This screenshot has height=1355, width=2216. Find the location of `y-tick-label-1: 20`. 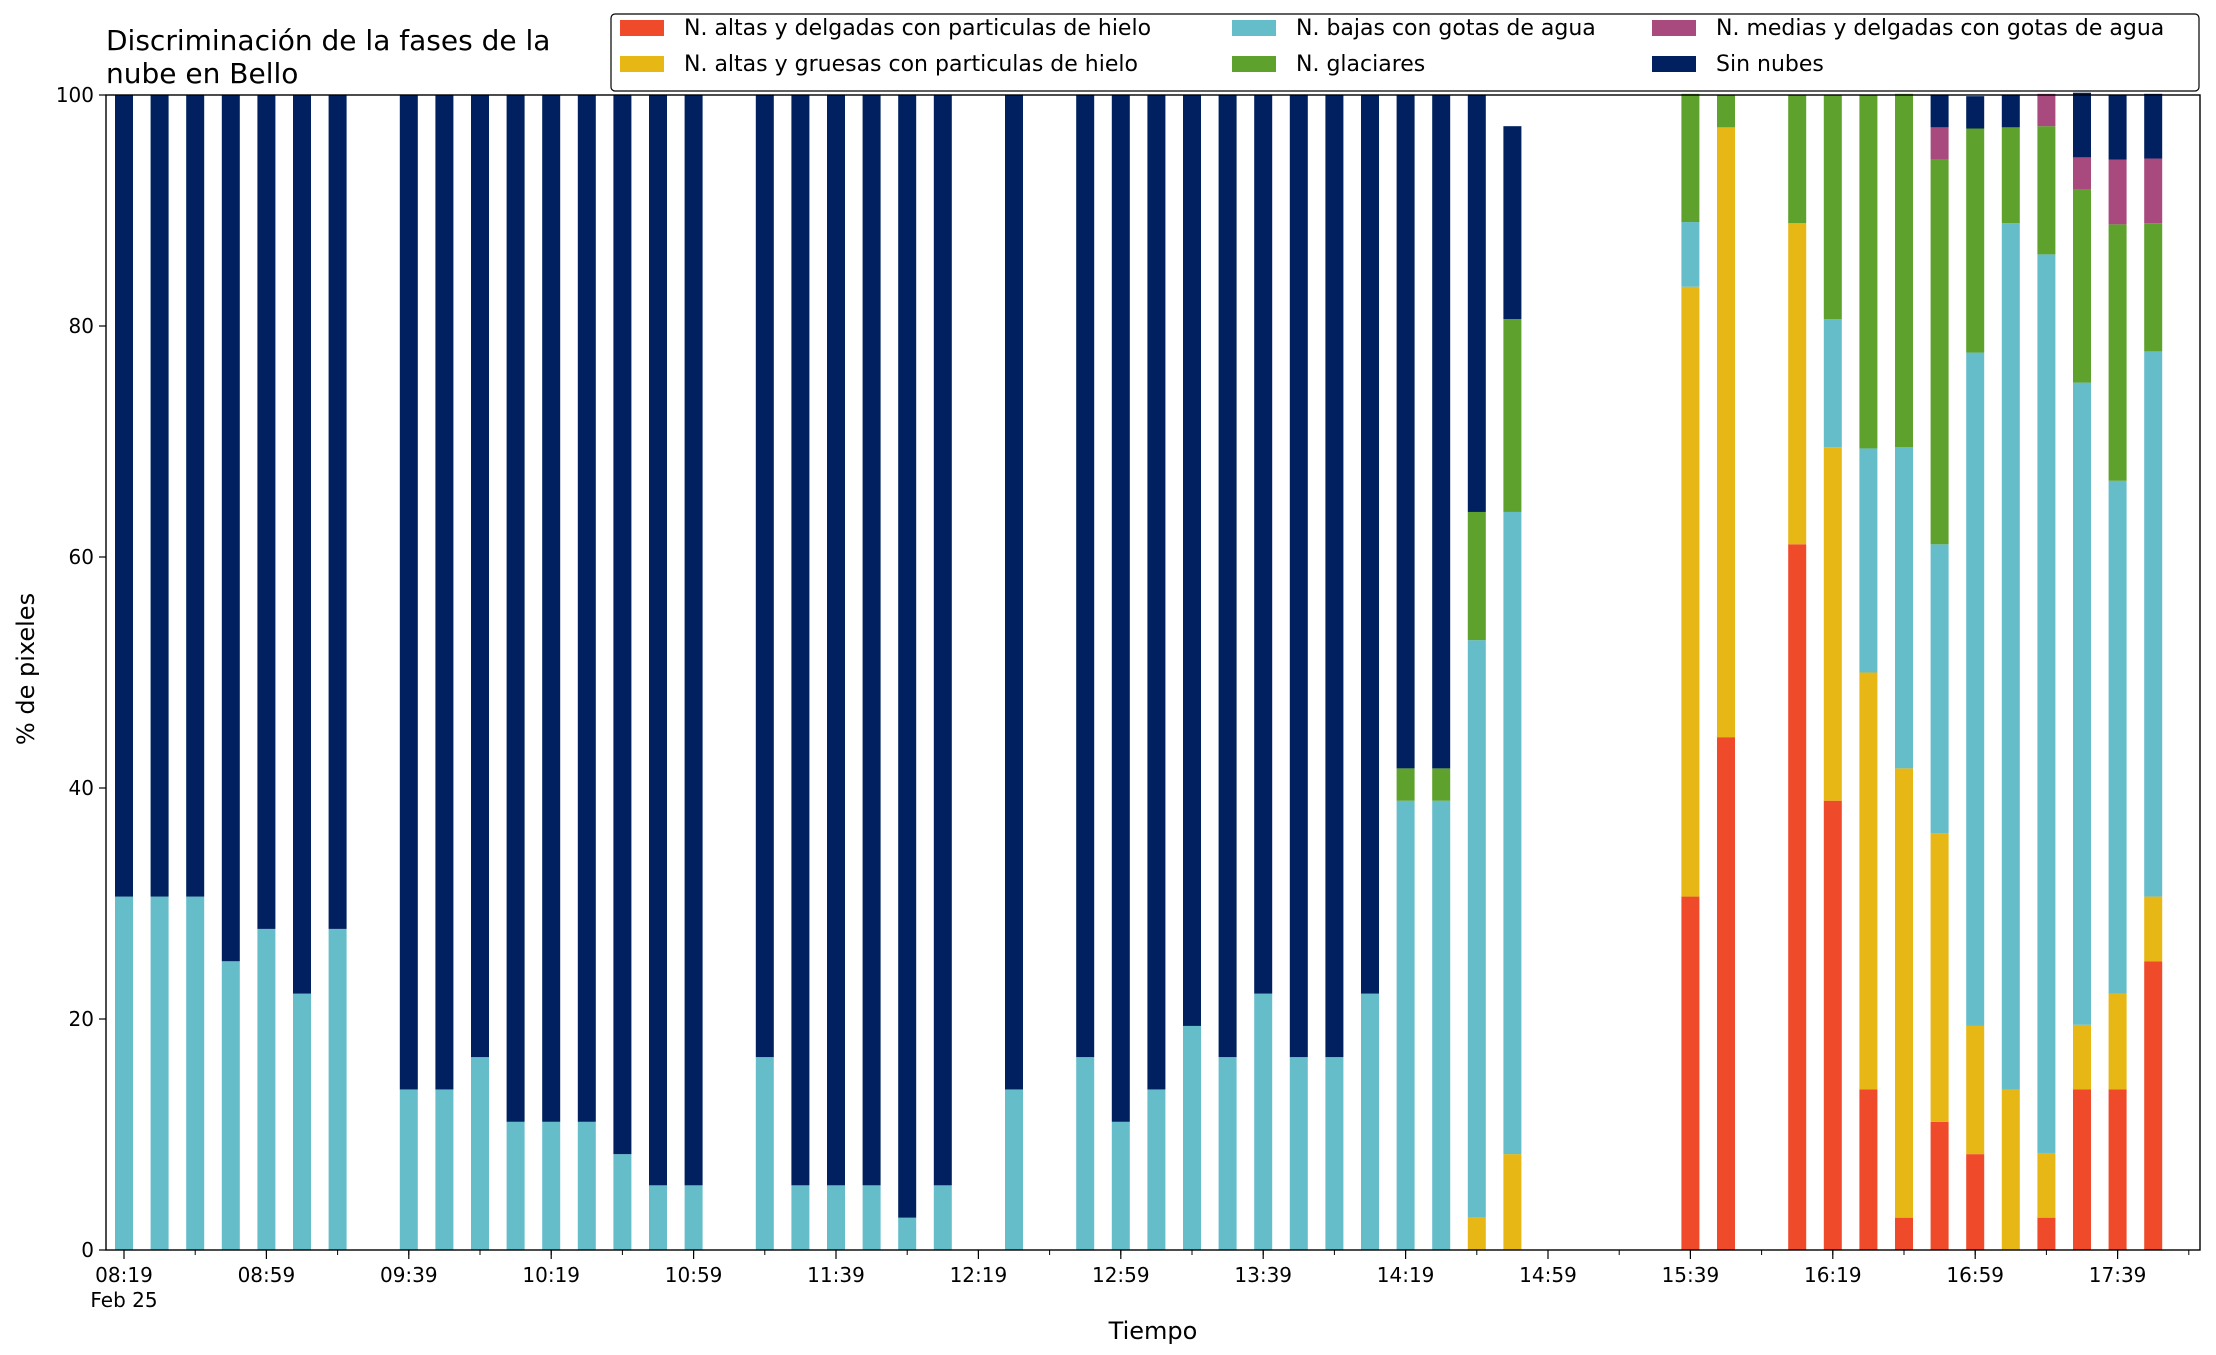

y-tick-label-1: 20 is located at coordinates (81, 1019).